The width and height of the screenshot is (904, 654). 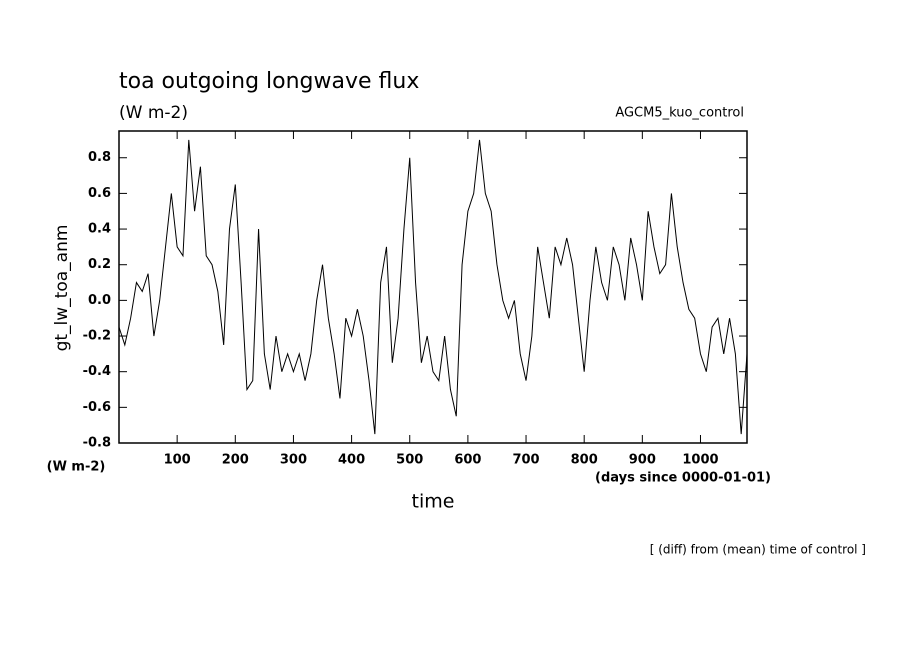 I want to click on annotation: AGCM5_kuo_control, so click(x=679, y=113).